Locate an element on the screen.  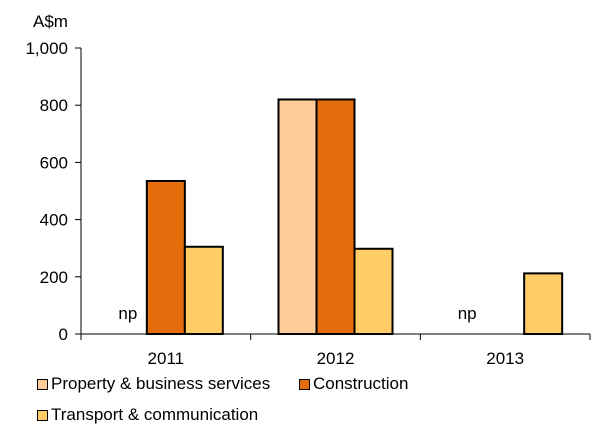
y-tick-label: 800 is located at coordinates (54, 105).